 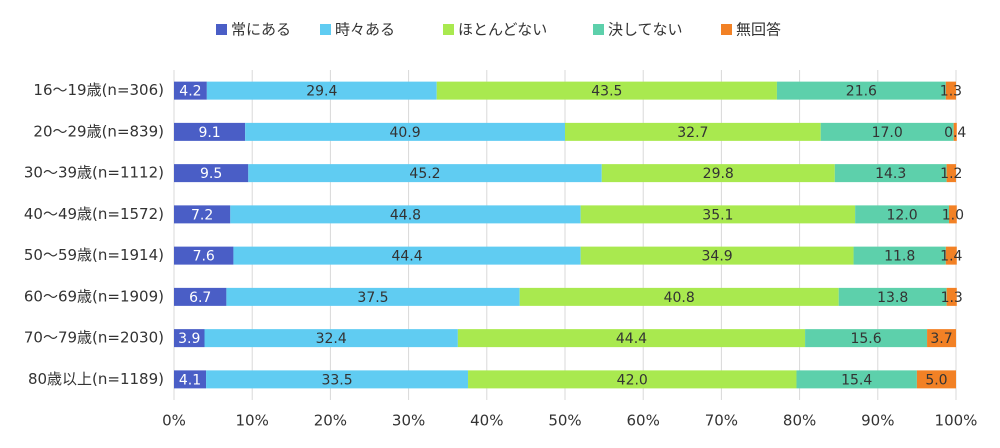 I want to click on data-label: 0.4, so click(x=955, y=133).